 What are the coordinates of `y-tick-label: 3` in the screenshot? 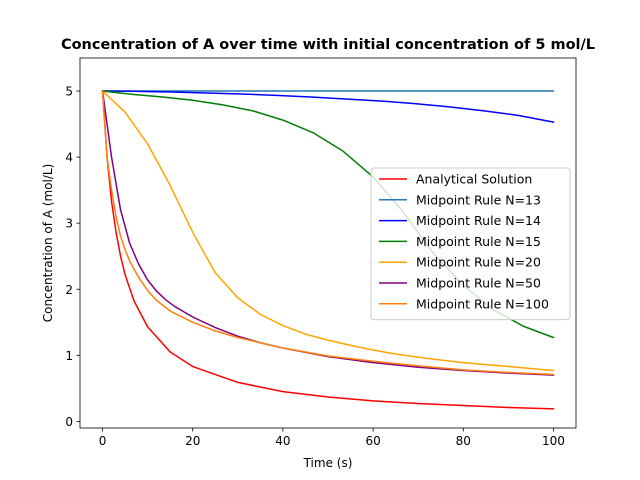 It's located at (69, 224).